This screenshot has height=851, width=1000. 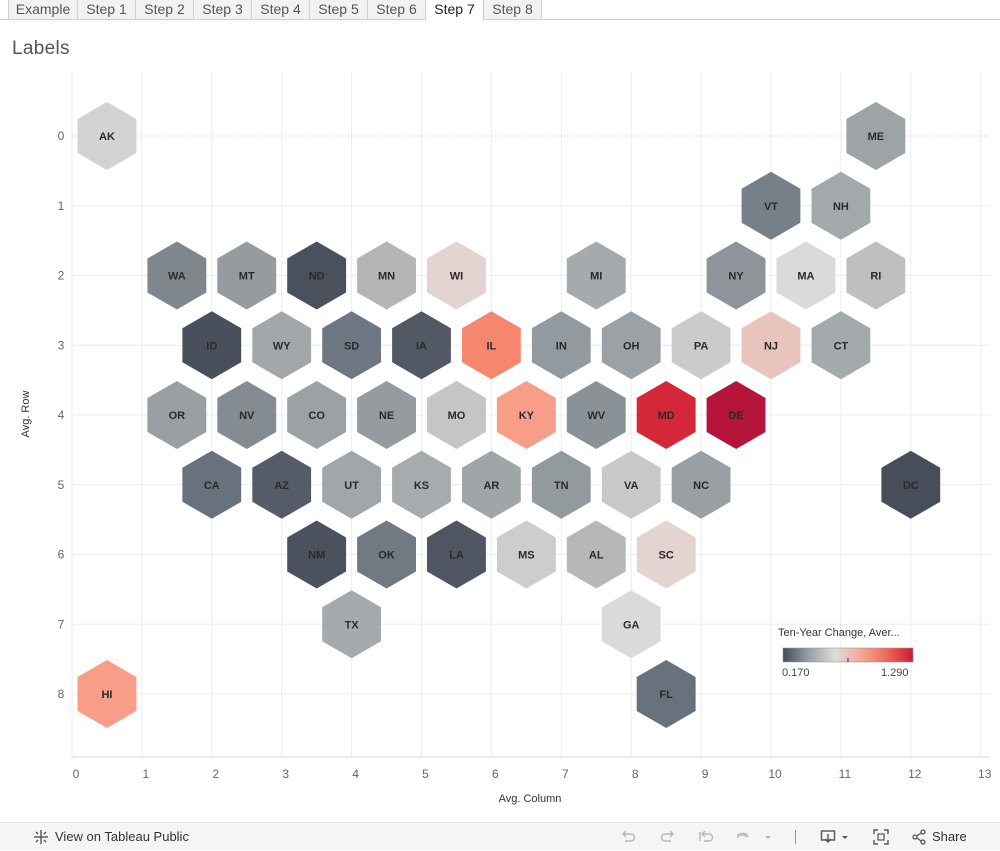 What do you see at coordinates (215, 774) in the screenshot?
I see `x-tick-label: 2` at bounding box center [215, 774].